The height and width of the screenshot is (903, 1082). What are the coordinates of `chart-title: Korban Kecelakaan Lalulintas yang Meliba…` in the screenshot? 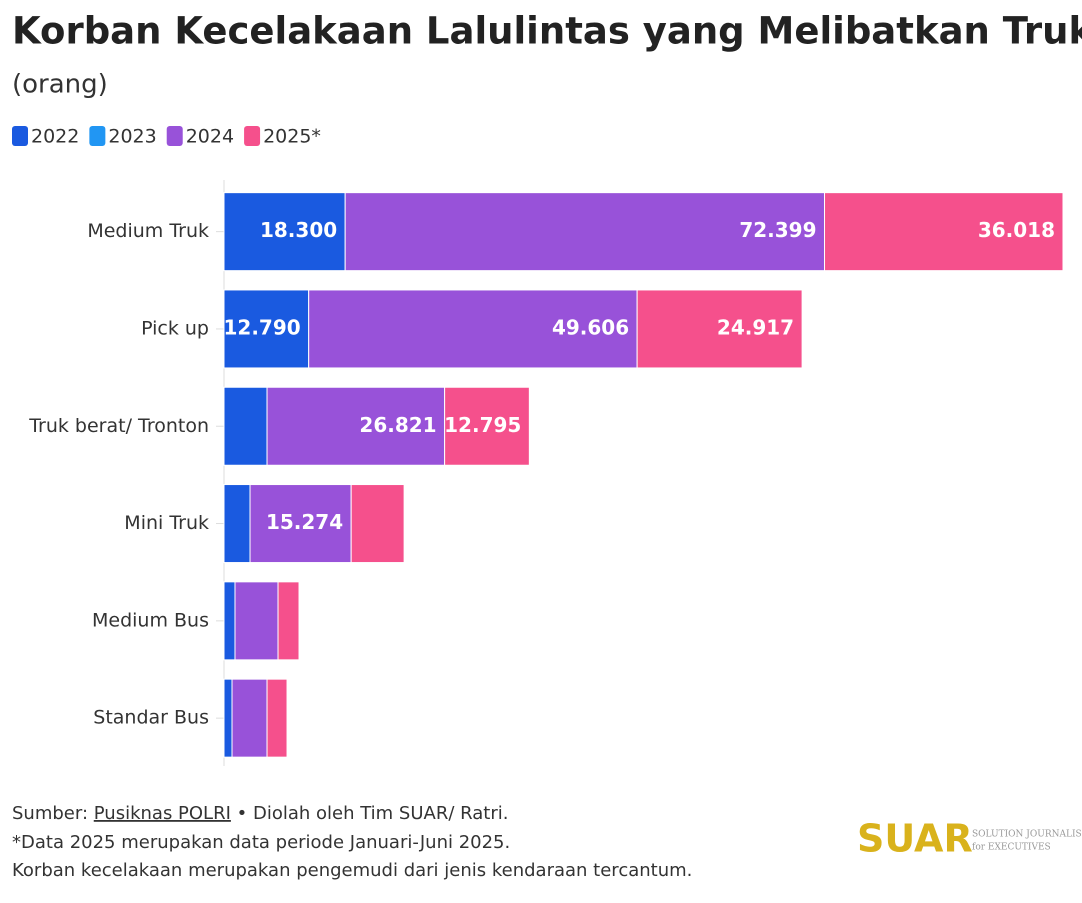 It's located at (547, 31).